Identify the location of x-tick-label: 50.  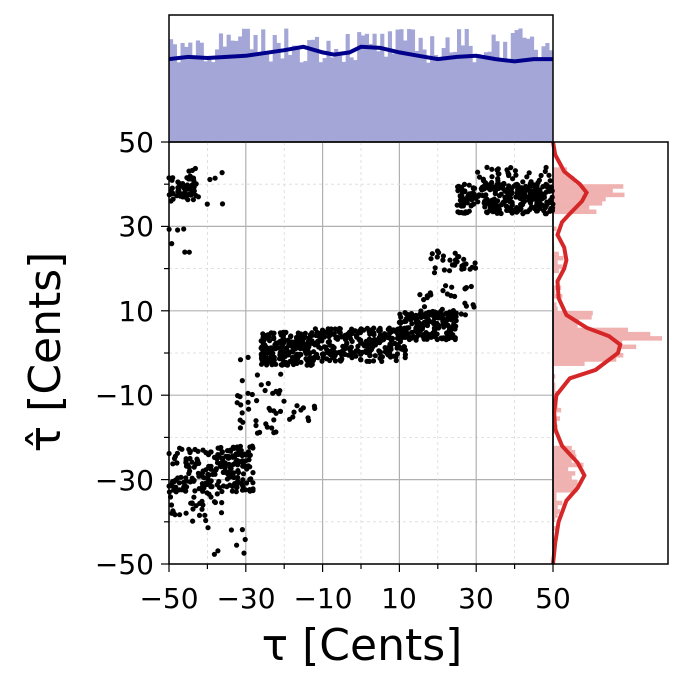
(553, 598).